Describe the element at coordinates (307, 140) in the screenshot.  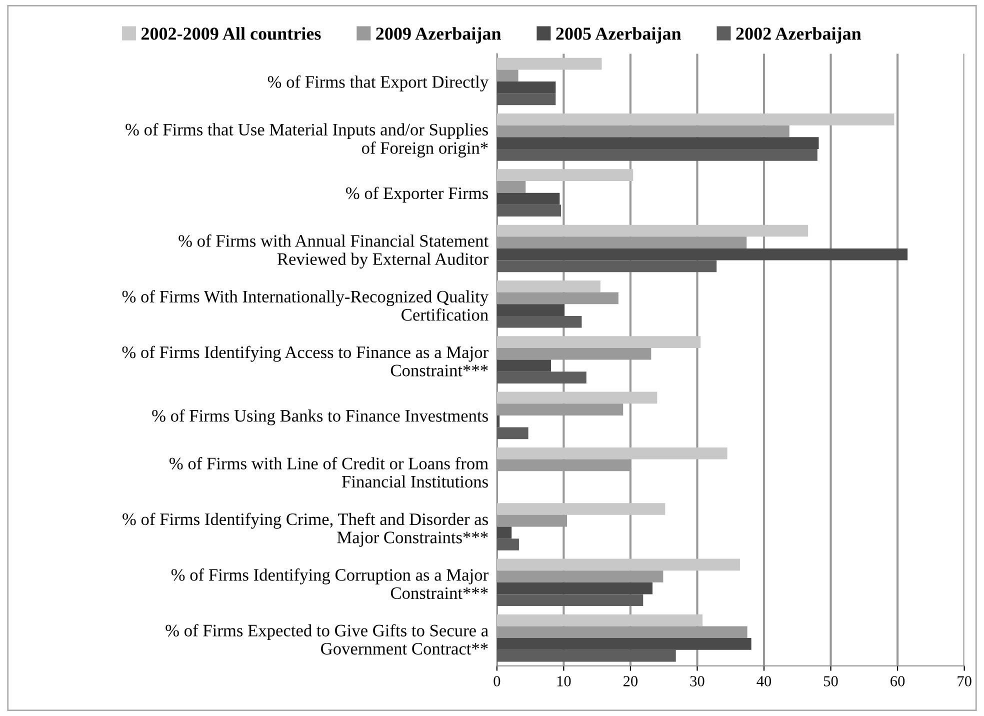
I see `y-tick-label: % of Firms that Use Material Inputs and/or Supplies of Foreign origin*` at that location.